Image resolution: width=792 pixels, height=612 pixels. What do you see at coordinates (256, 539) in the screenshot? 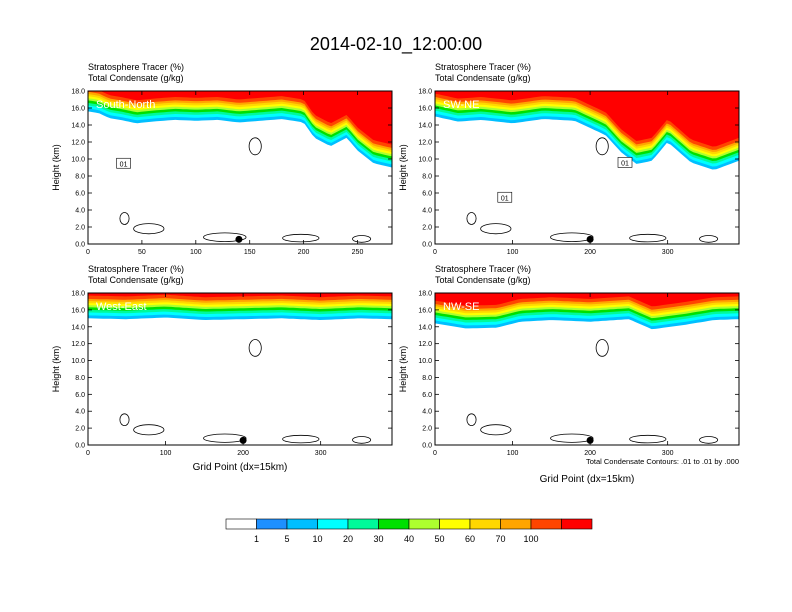
I see `colorbar-label: 1` at bounding box center [256, 539].